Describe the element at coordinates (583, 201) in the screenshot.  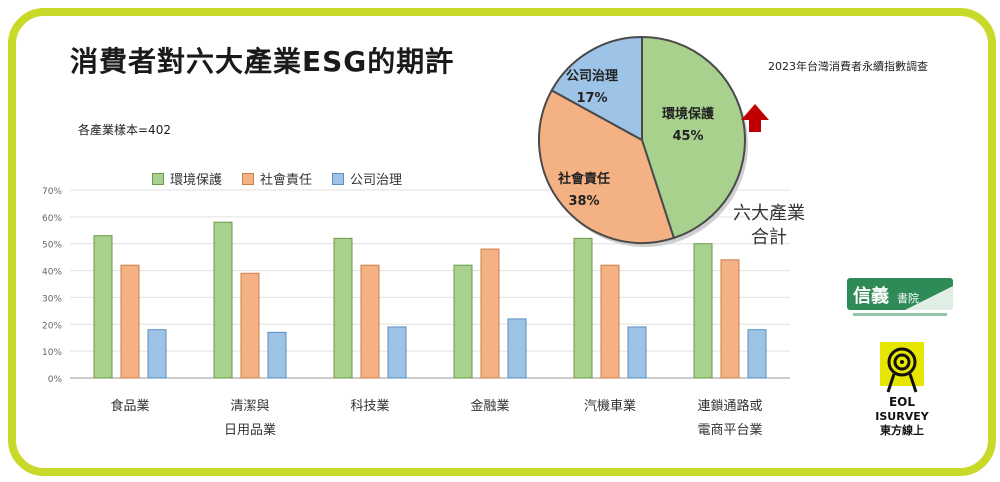
I see `pie-slice-value: 38%` at that location.